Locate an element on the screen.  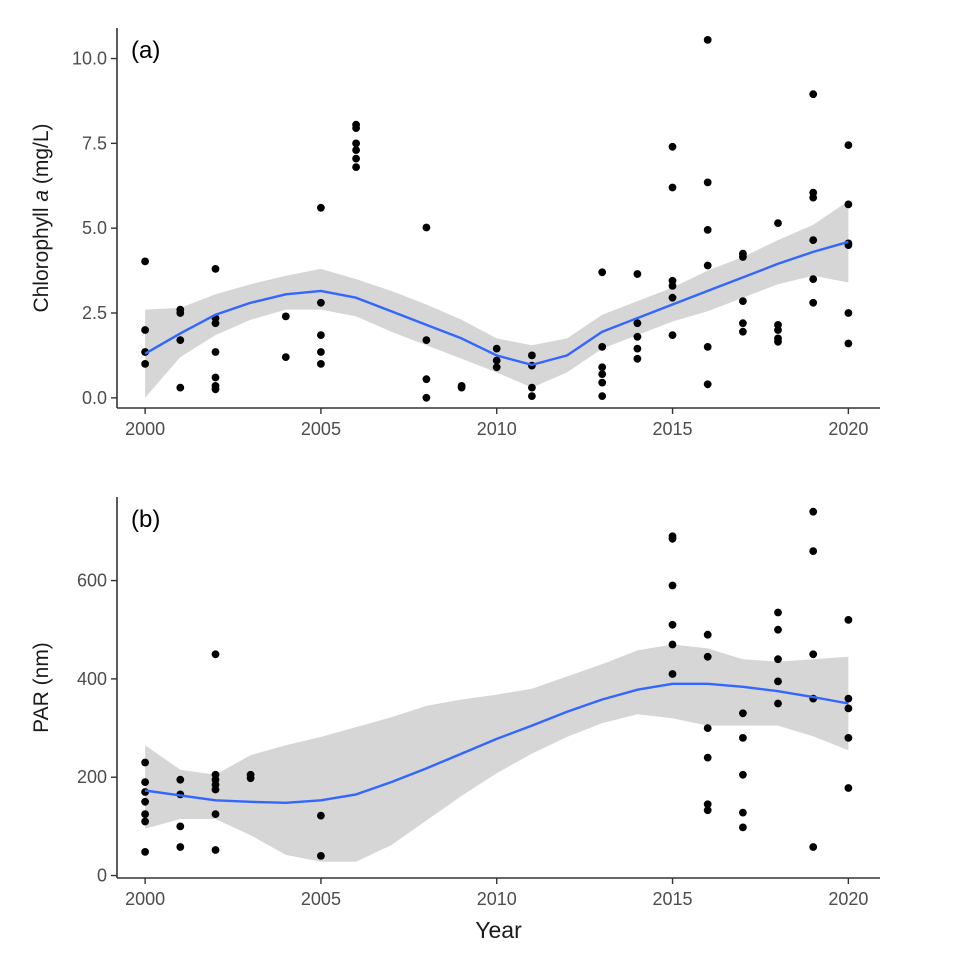
y-tick-label: 0.0 is located at coordinates (94, 398).